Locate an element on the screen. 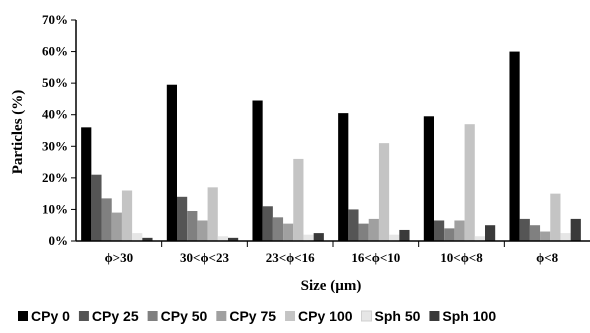  x-axis-title: Size (µm) is located at coordinates (331, 286).